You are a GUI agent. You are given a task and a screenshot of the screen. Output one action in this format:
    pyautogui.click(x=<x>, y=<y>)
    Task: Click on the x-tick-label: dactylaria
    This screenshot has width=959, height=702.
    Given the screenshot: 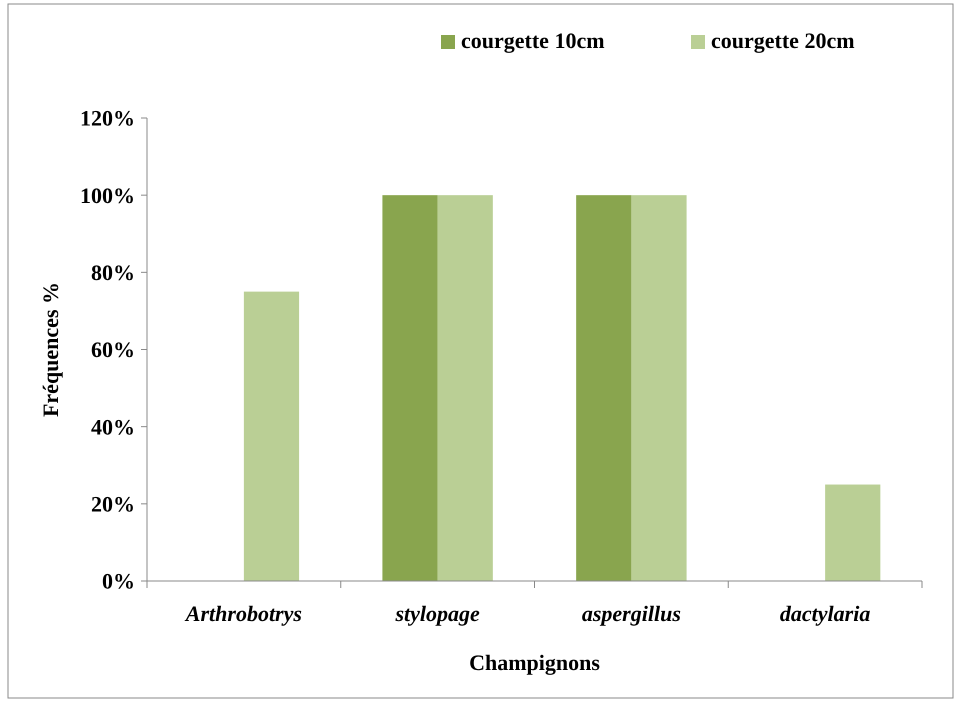 What is the action you would take?
    pyautogui.click(x=825, y=613)
    